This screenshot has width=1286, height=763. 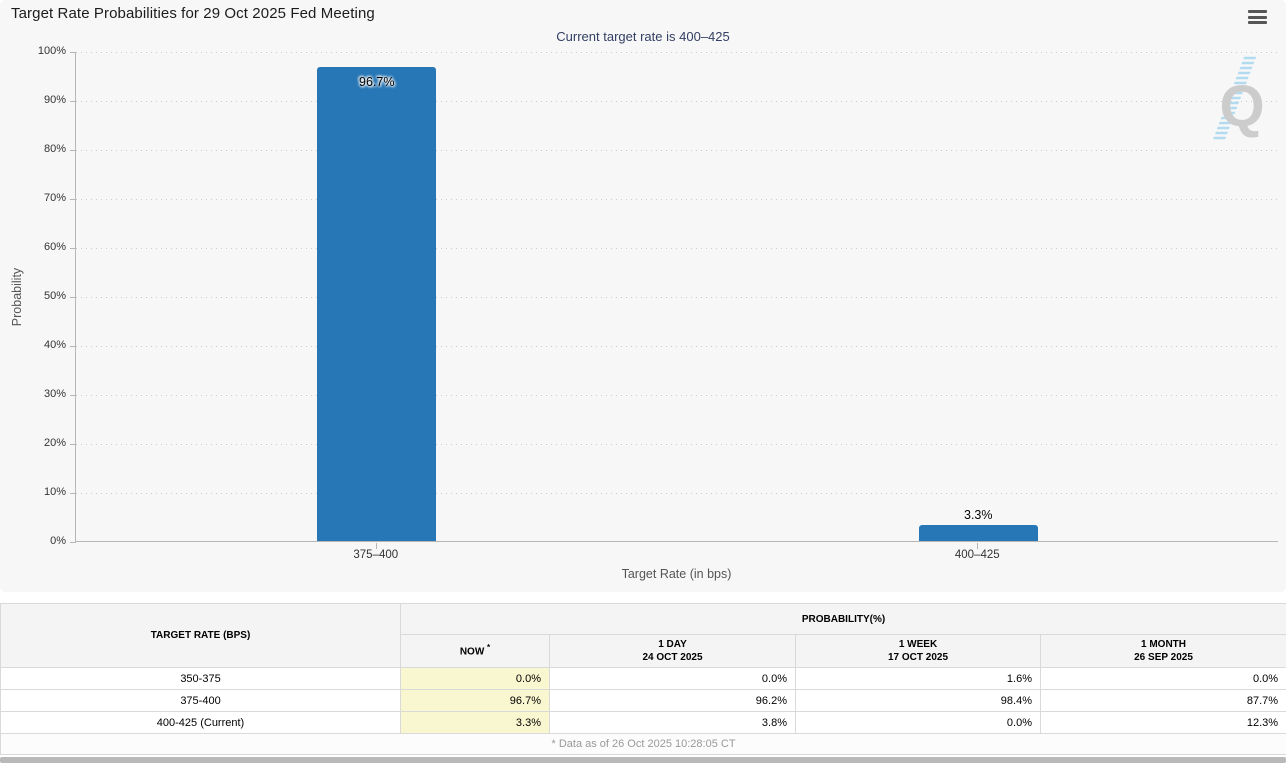 I want to click on x-tick-label: 400–425, so click(x=977, y=555).